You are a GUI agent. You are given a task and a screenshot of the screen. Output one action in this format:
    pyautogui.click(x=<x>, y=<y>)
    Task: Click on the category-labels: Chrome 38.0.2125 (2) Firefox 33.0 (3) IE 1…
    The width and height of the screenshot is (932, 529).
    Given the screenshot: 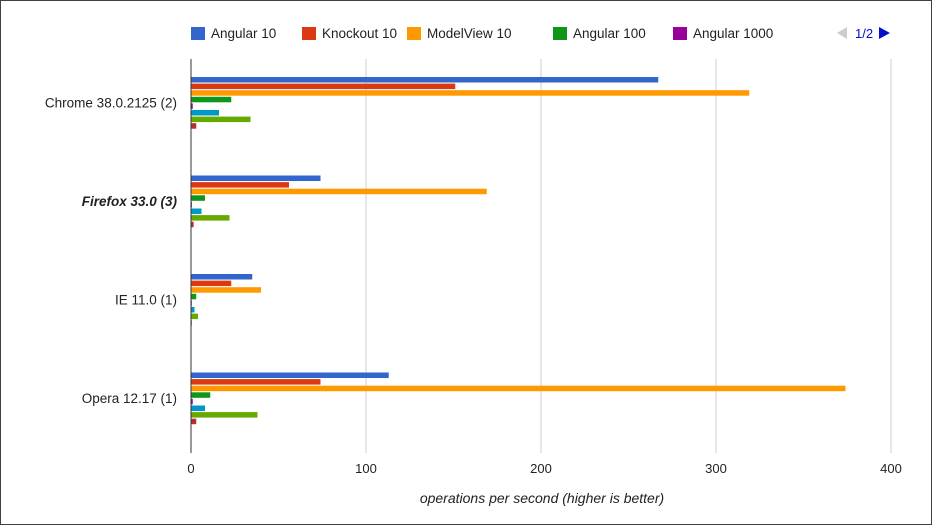 What is the action you would take?
    pyautogui.click(x=111, y=250)
    